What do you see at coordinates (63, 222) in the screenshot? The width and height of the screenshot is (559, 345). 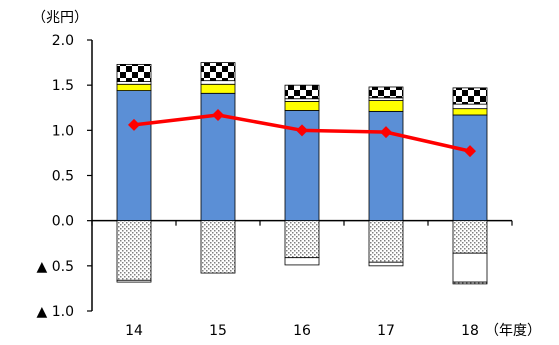 I see `y-tick-label: 0.0` at bounding box center [63, 222].